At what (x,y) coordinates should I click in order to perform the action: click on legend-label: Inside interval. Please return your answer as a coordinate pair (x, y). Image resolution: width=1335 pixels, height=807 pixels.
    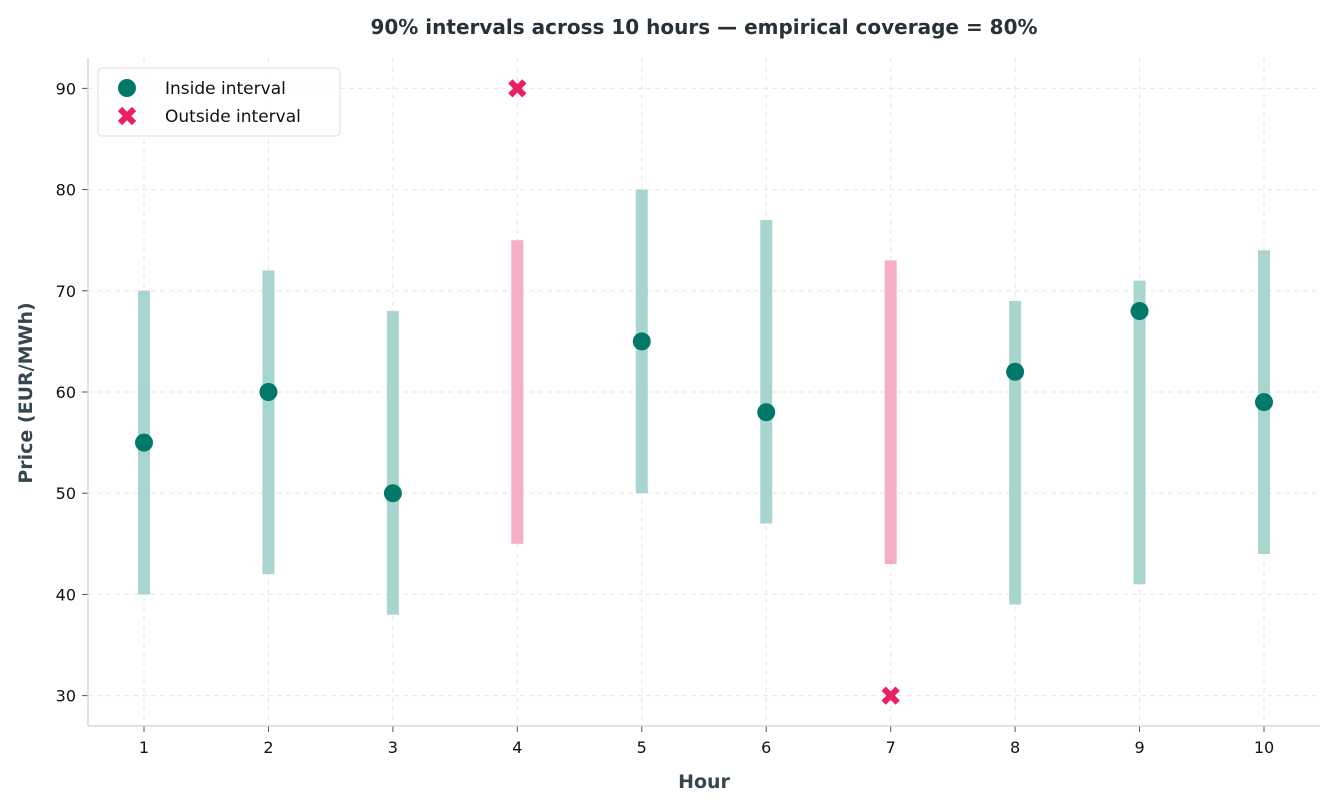
    Looking at the image, I should click on (225, 89).